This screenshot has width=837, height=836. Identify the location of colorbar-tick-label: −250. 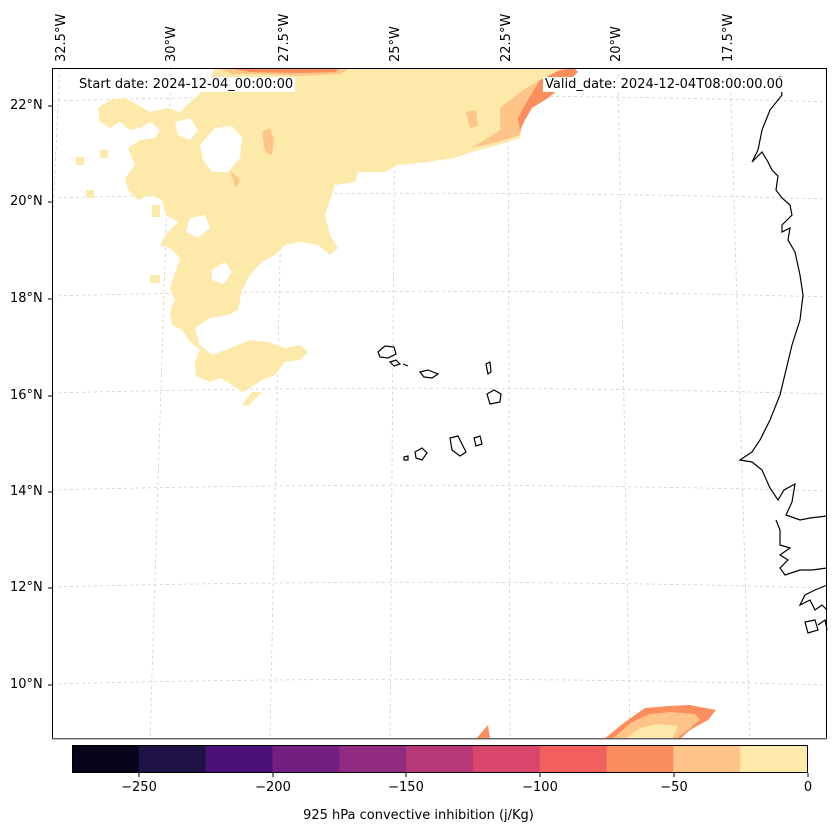
(139, 787).